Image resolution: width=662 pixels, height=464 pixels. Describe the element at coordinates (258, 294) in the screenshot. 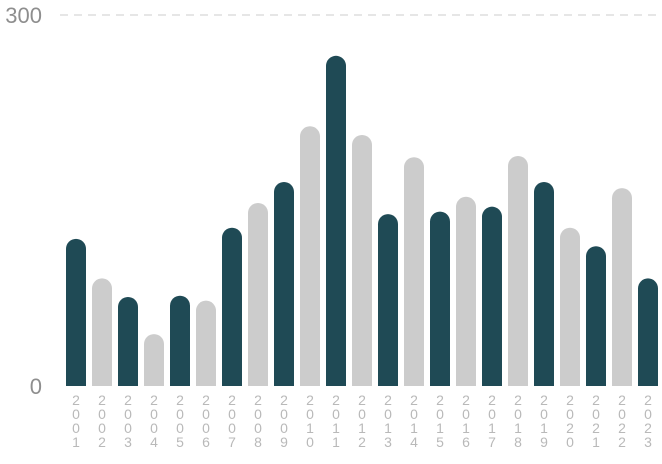

I see `bar-2008` at that location.